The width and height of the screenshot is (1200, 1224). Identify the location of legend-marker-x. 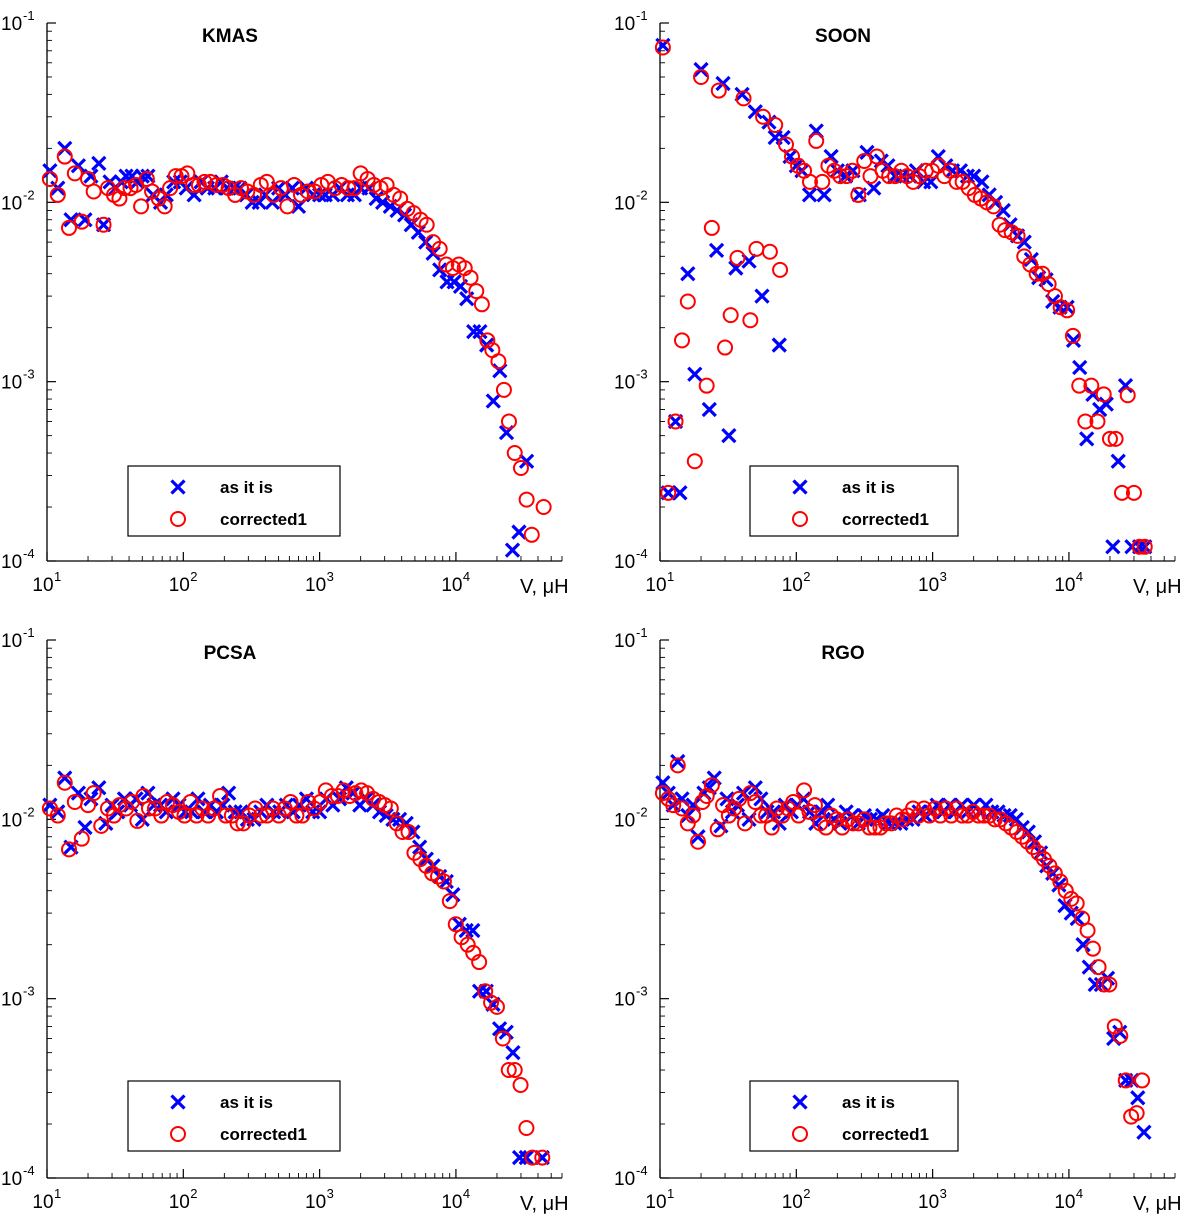
(800, 1102).